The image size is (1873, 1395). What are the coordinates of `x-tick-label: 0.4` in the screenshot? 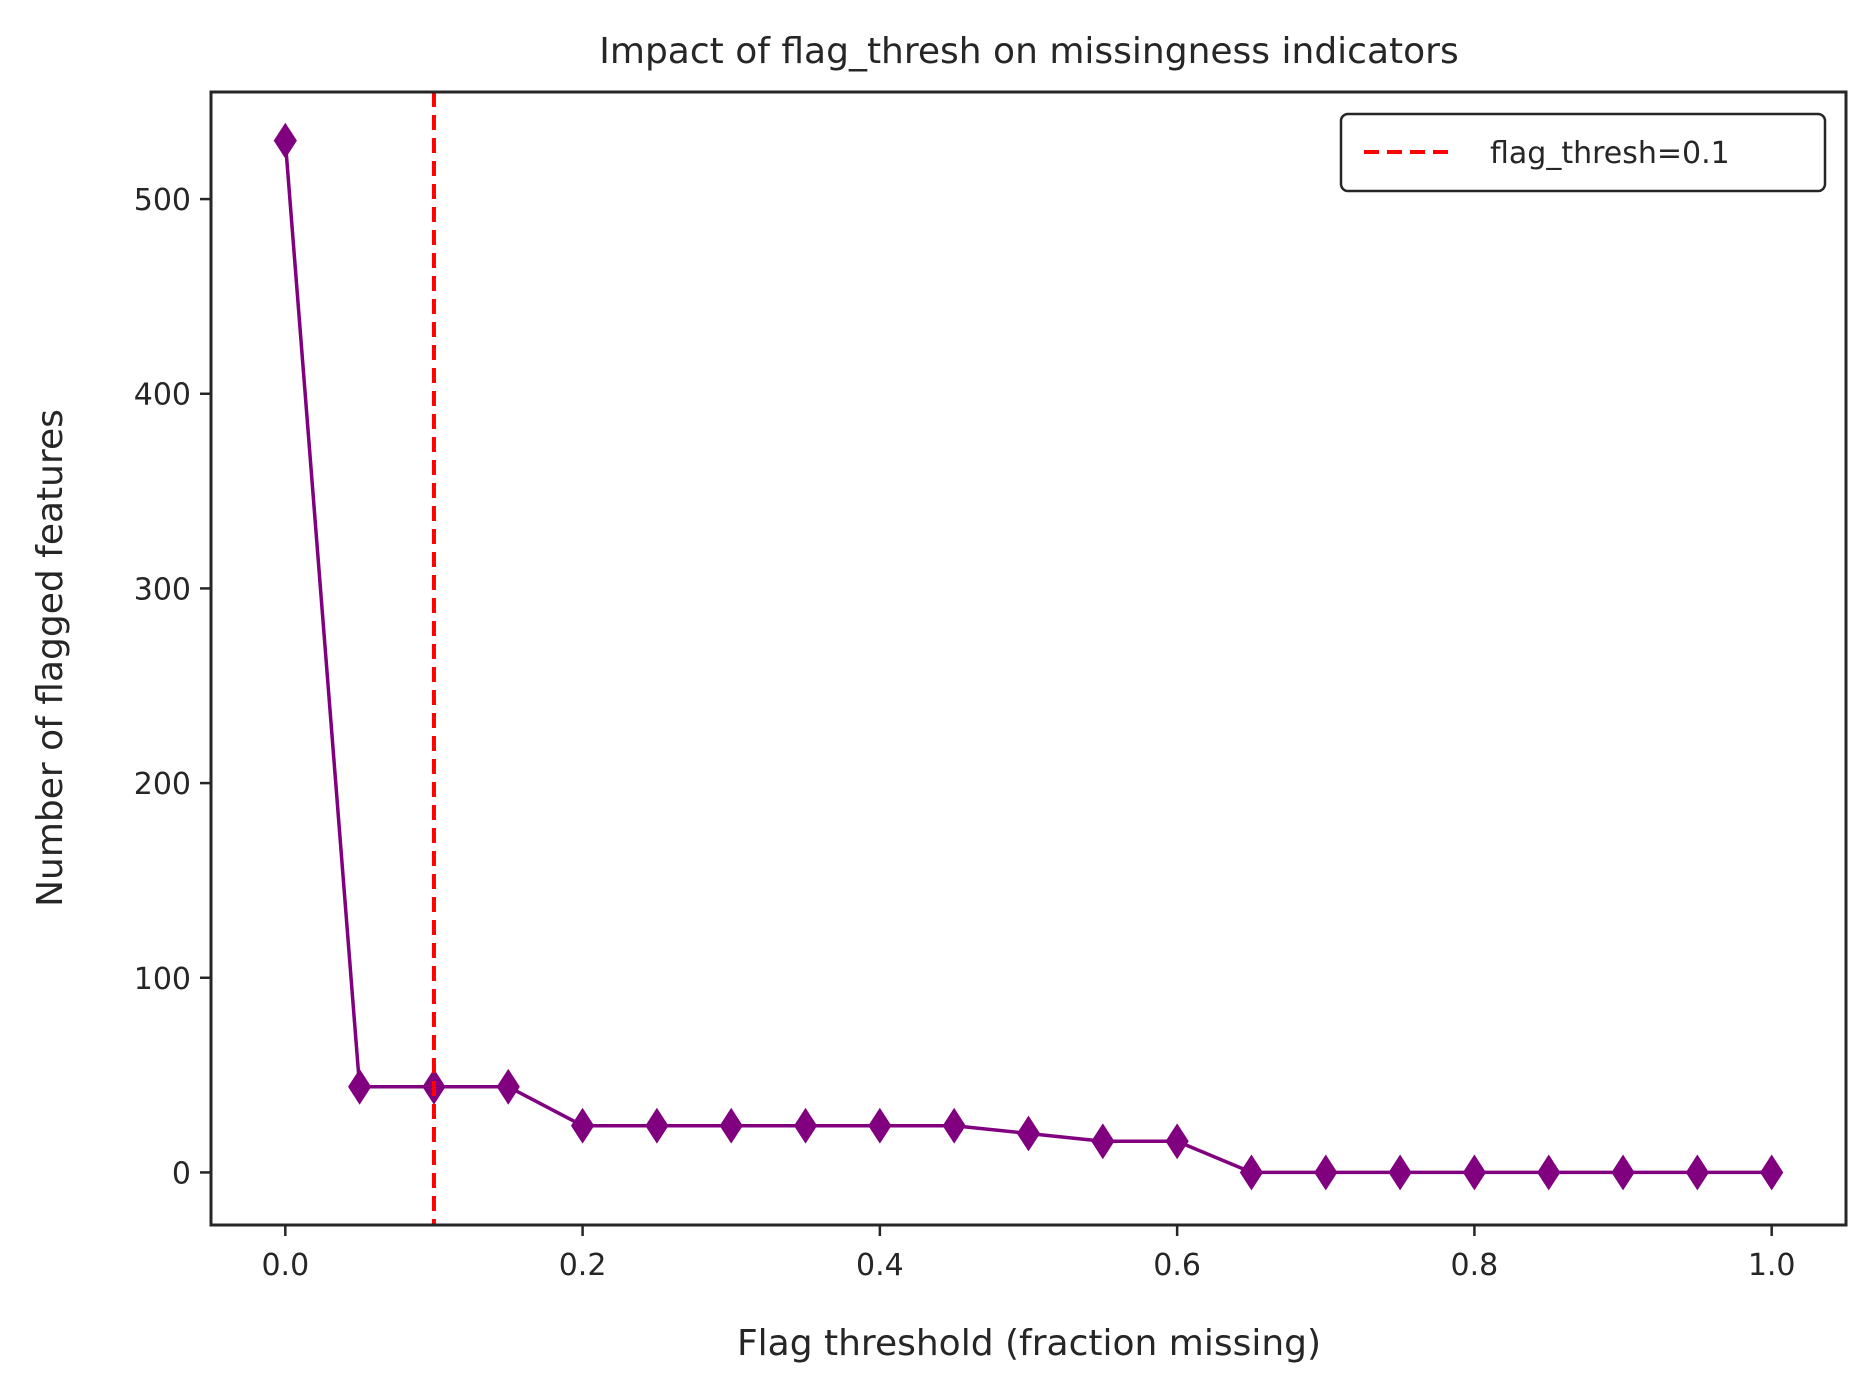 It's located at (880, 1265).